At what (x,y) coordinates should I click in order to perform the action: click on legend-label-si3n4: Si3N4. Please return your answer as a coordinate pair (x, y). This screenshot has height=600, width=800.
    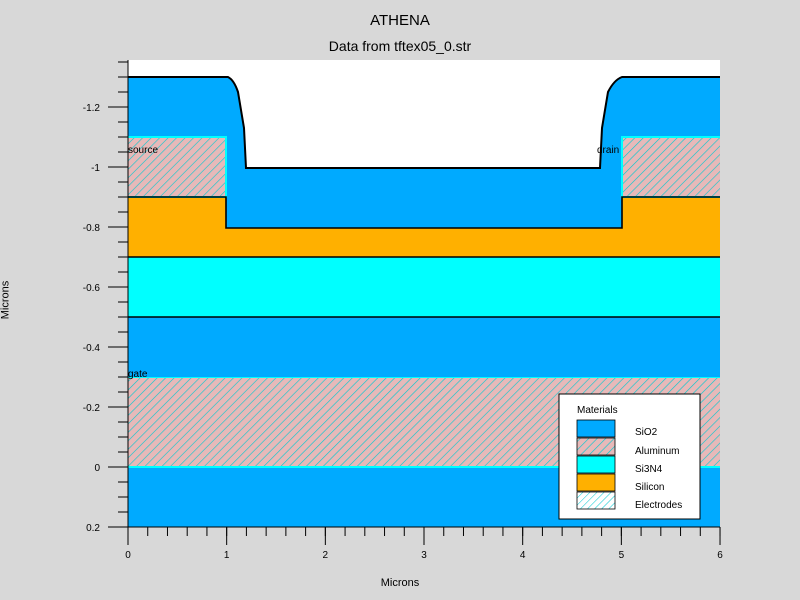
    Looking at the image, I should click on (649, 469).